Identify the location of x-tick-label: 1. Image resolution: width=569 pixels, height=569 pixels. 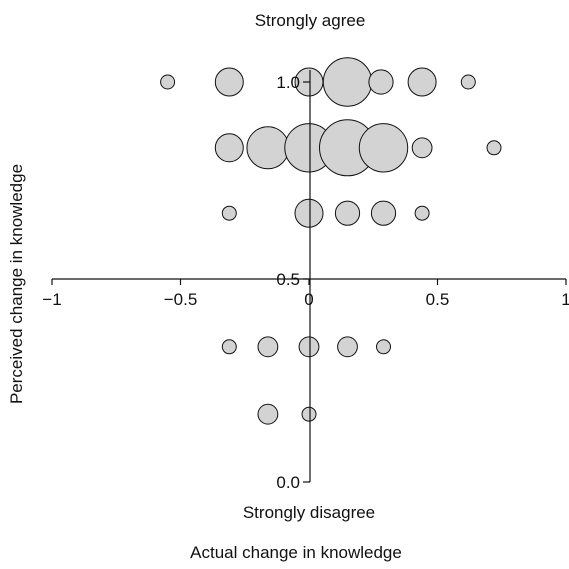
(565, 299).